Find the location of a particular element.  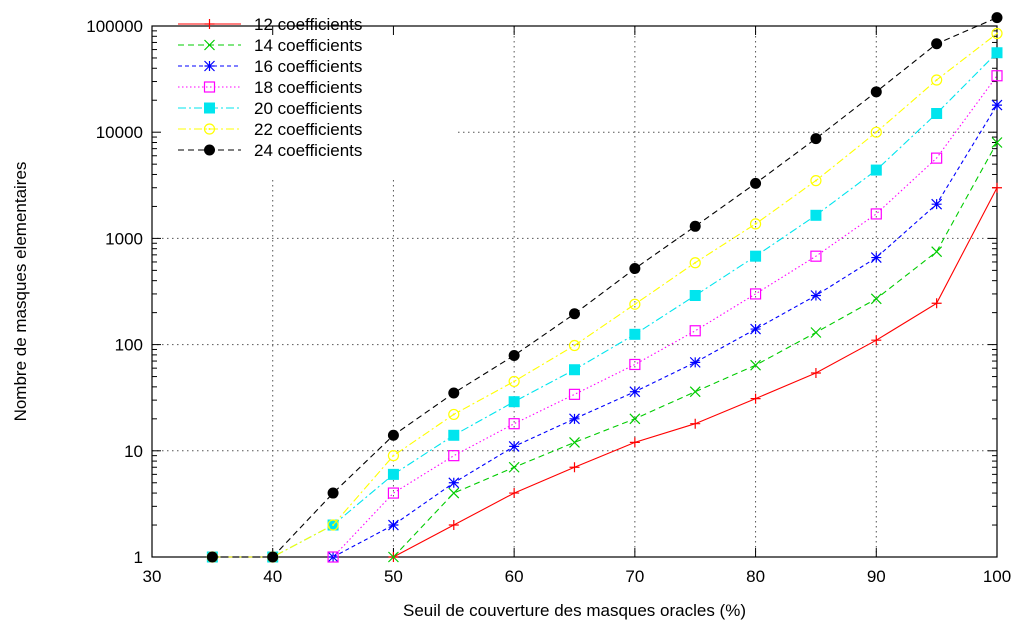

legend-label: 24 coefficients is located at coordinates (308, 150).